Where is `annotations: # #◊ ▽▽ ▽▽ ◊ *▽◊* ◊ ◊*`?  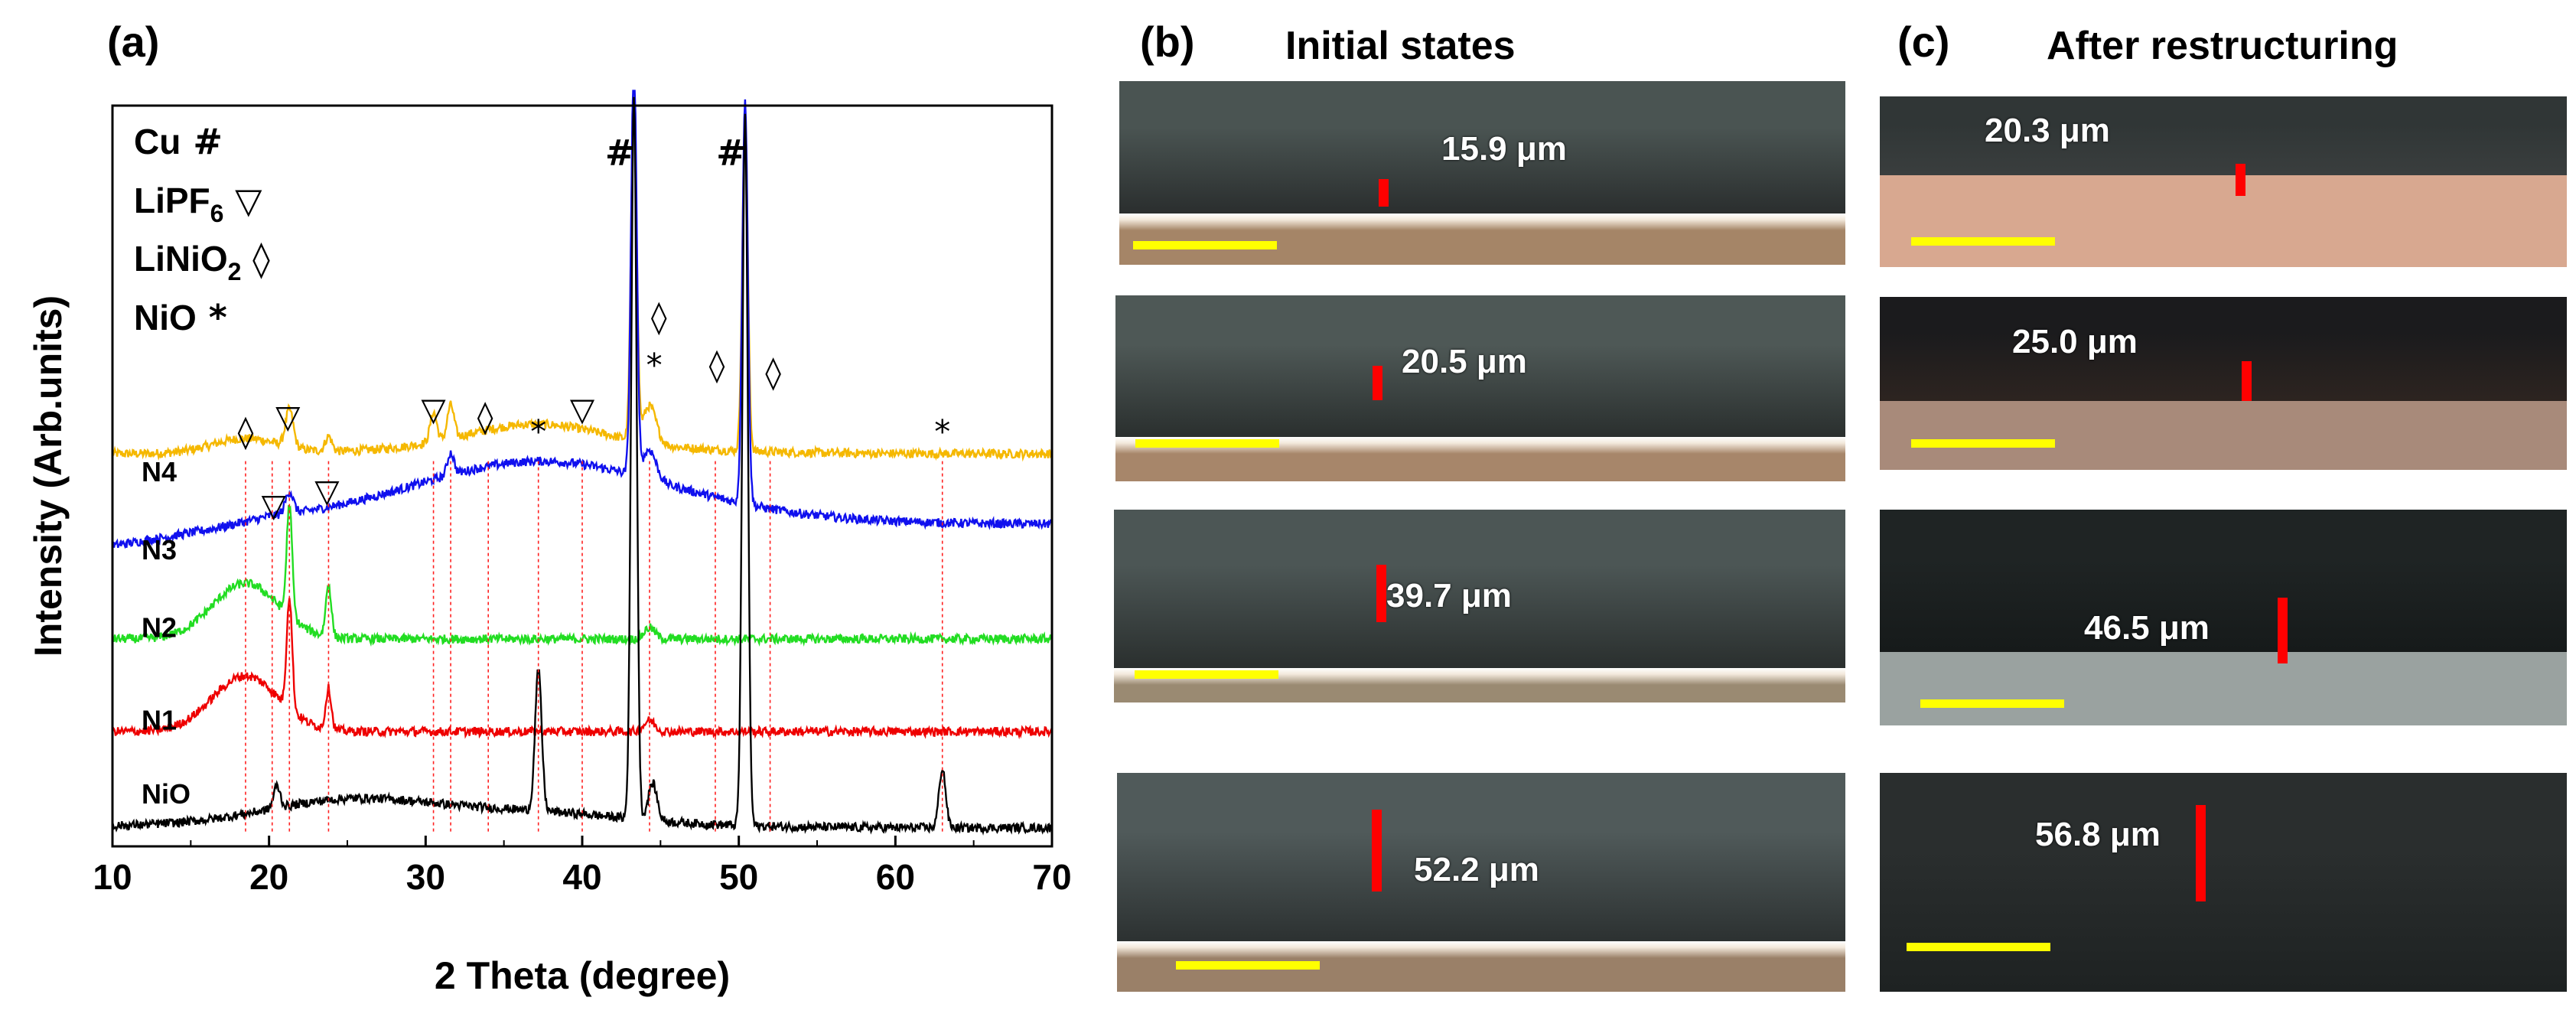 annotations: # #◊ ▽▽ ▽▽ ◊ *▽◊* ◊ ◊* is located at coordinates (595, 328).